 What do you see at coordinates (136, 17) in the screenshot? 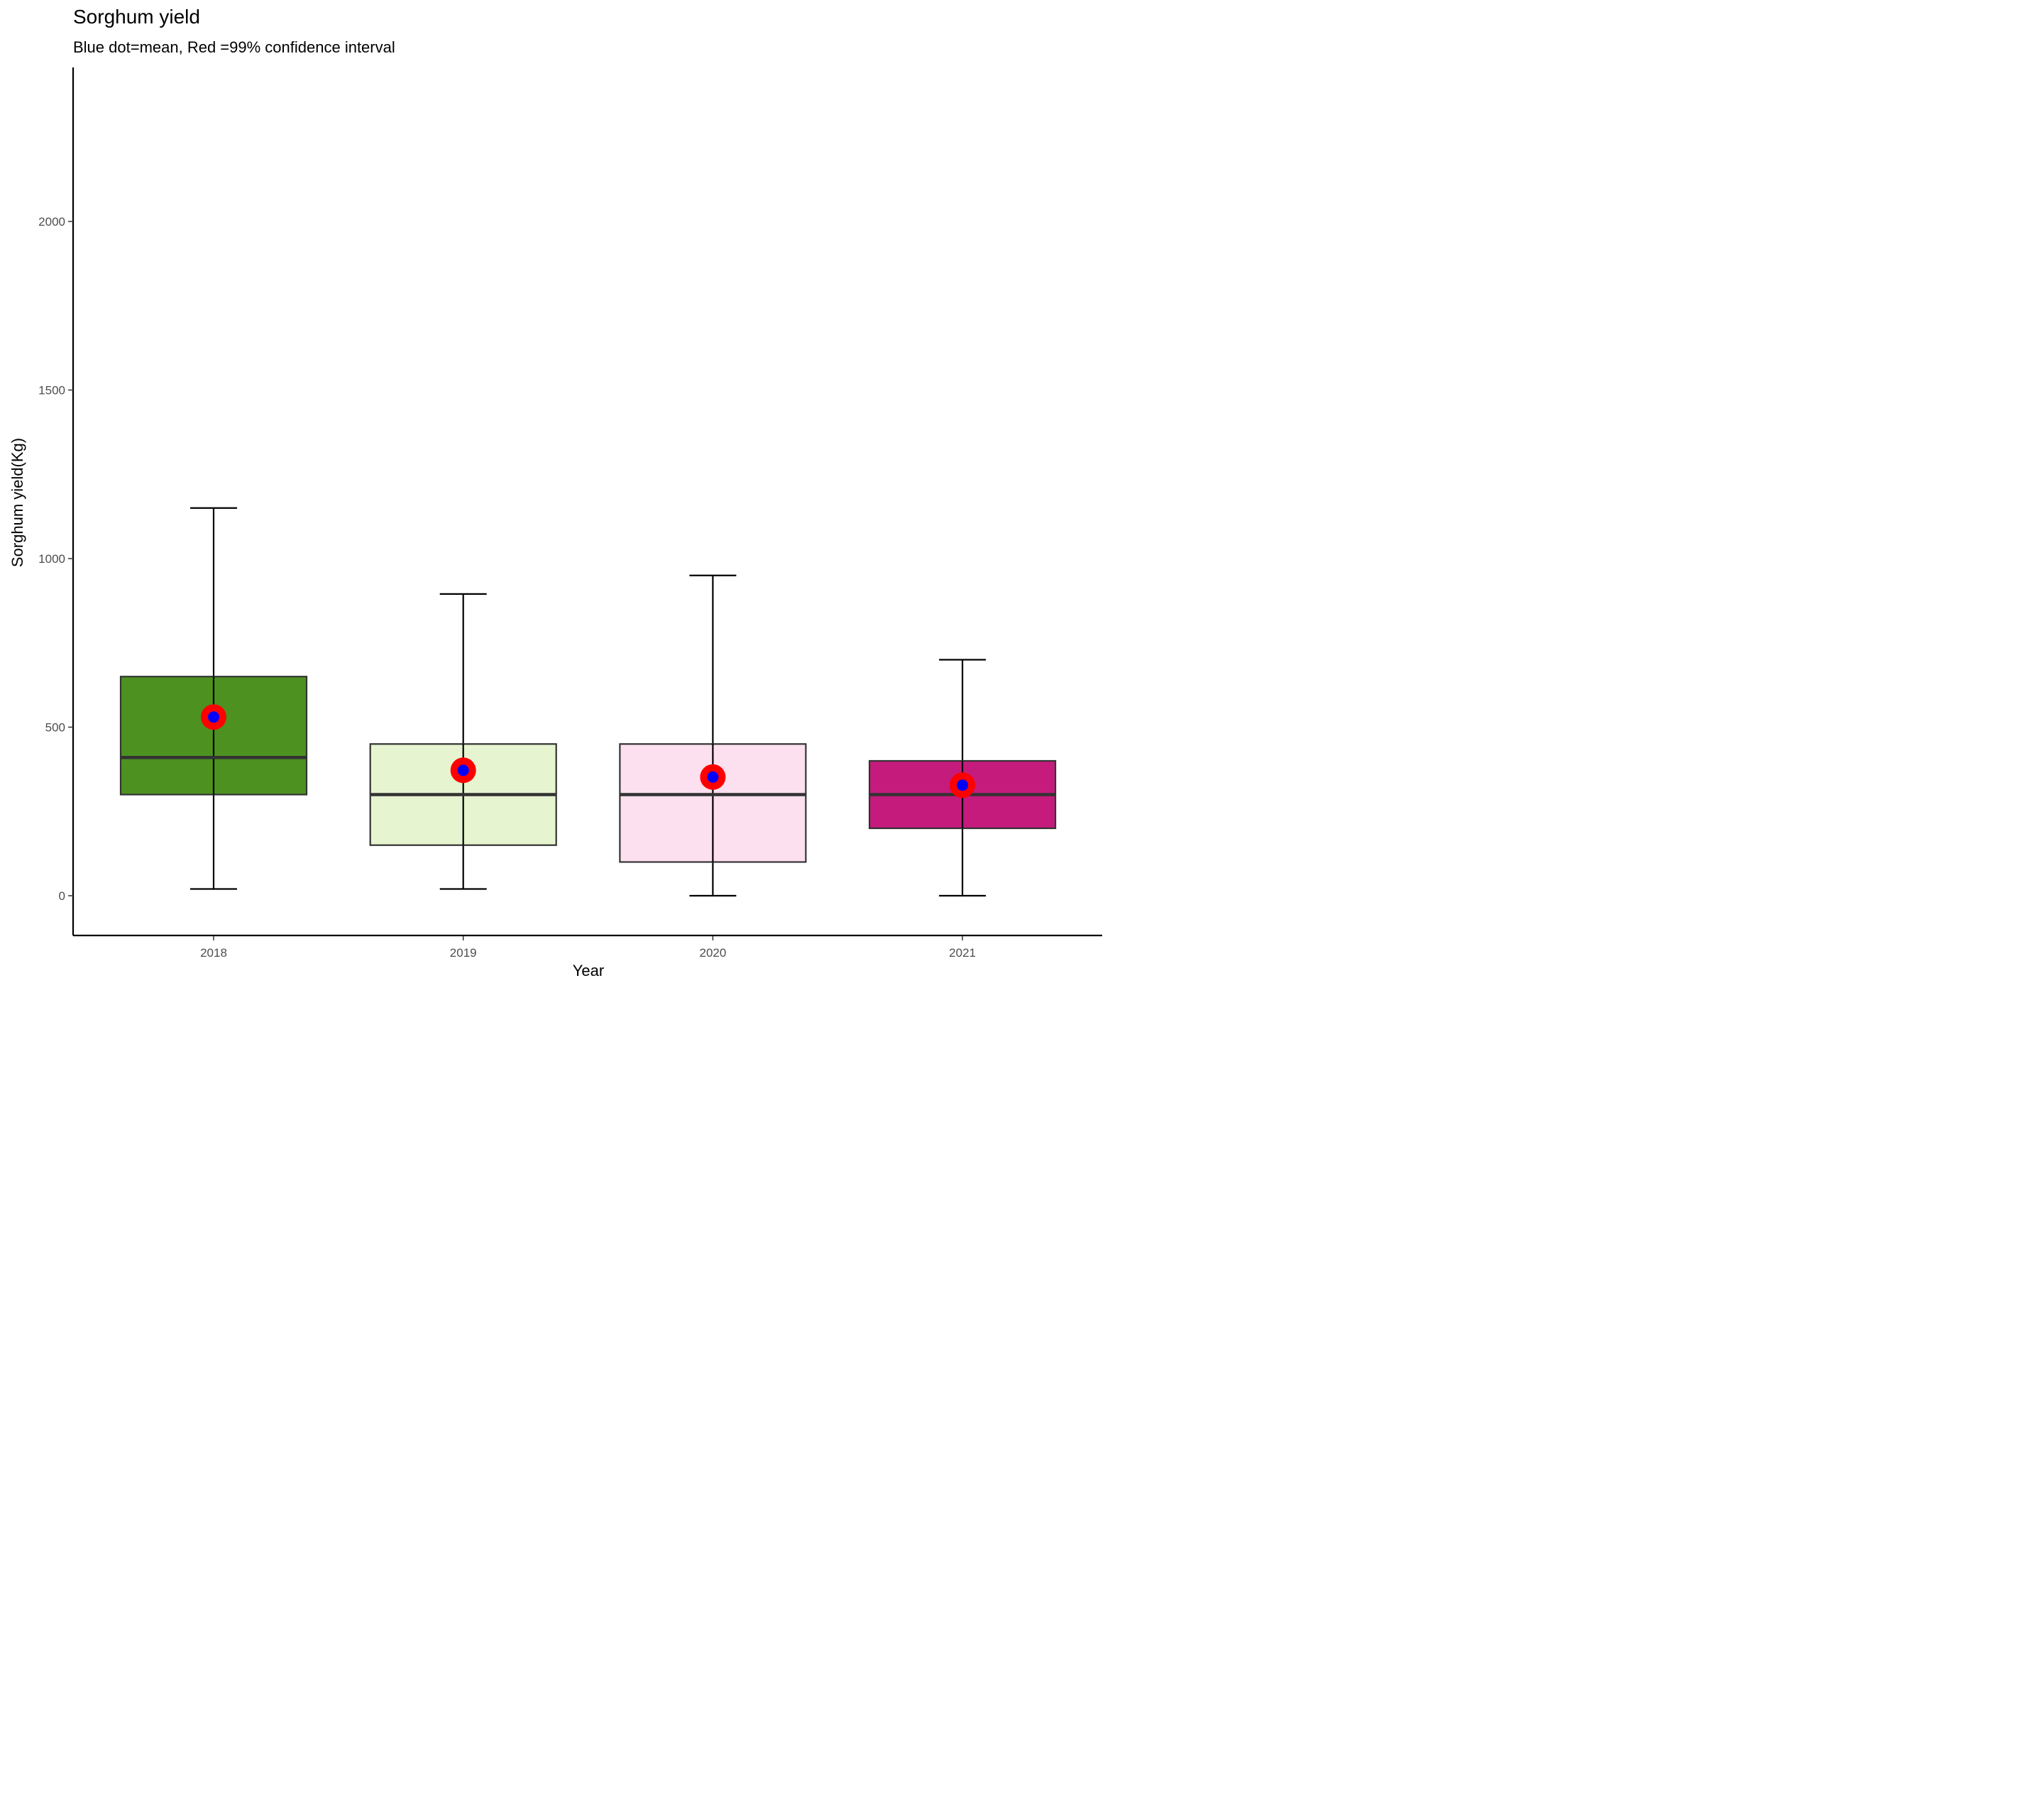
I see `chart-title: Sorghum yield` at bounding box center [136, 17].